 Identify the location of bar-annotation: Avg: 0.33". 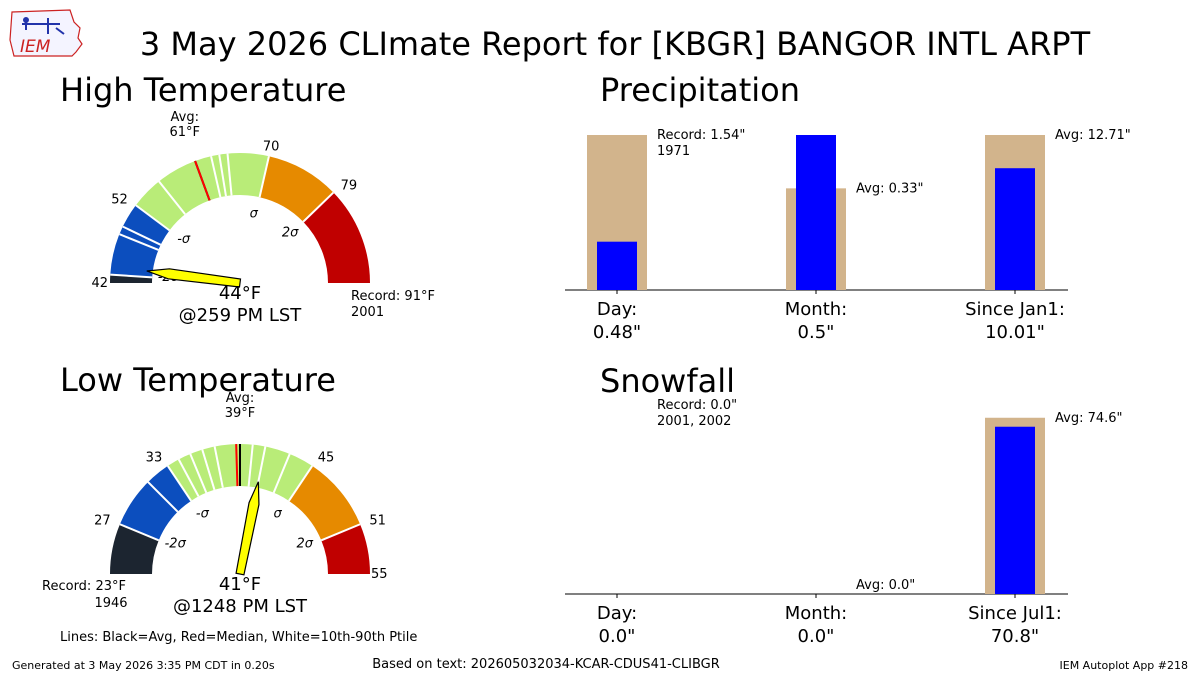
(890, 188).